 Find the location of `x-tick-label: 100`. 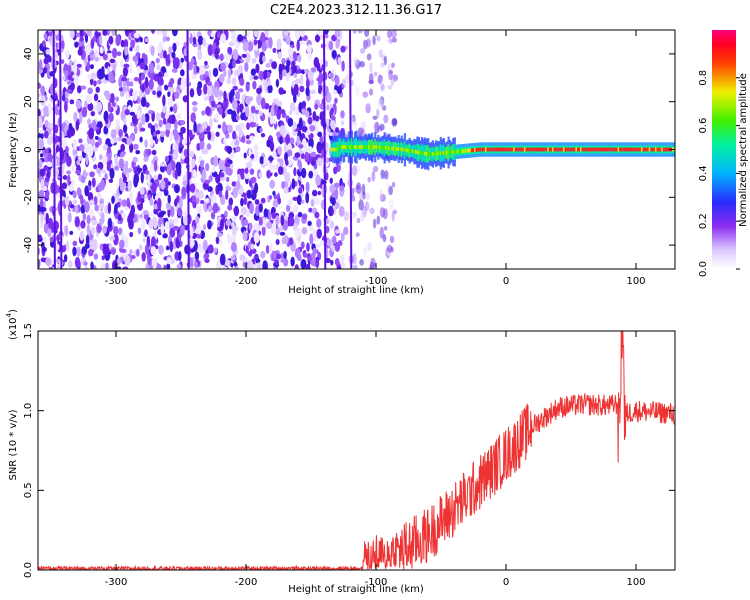

x-tick-label: 100 is located at coordinates (635, 281).